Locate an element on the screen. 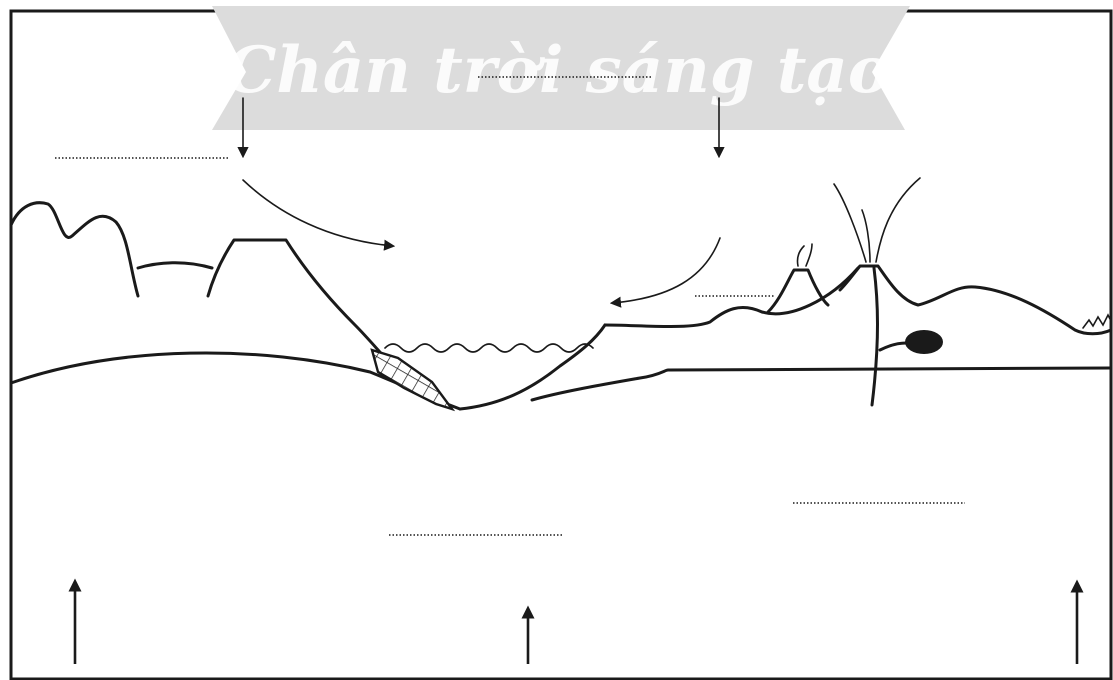  curved-arrow-left is located at coordinates (665, 272).